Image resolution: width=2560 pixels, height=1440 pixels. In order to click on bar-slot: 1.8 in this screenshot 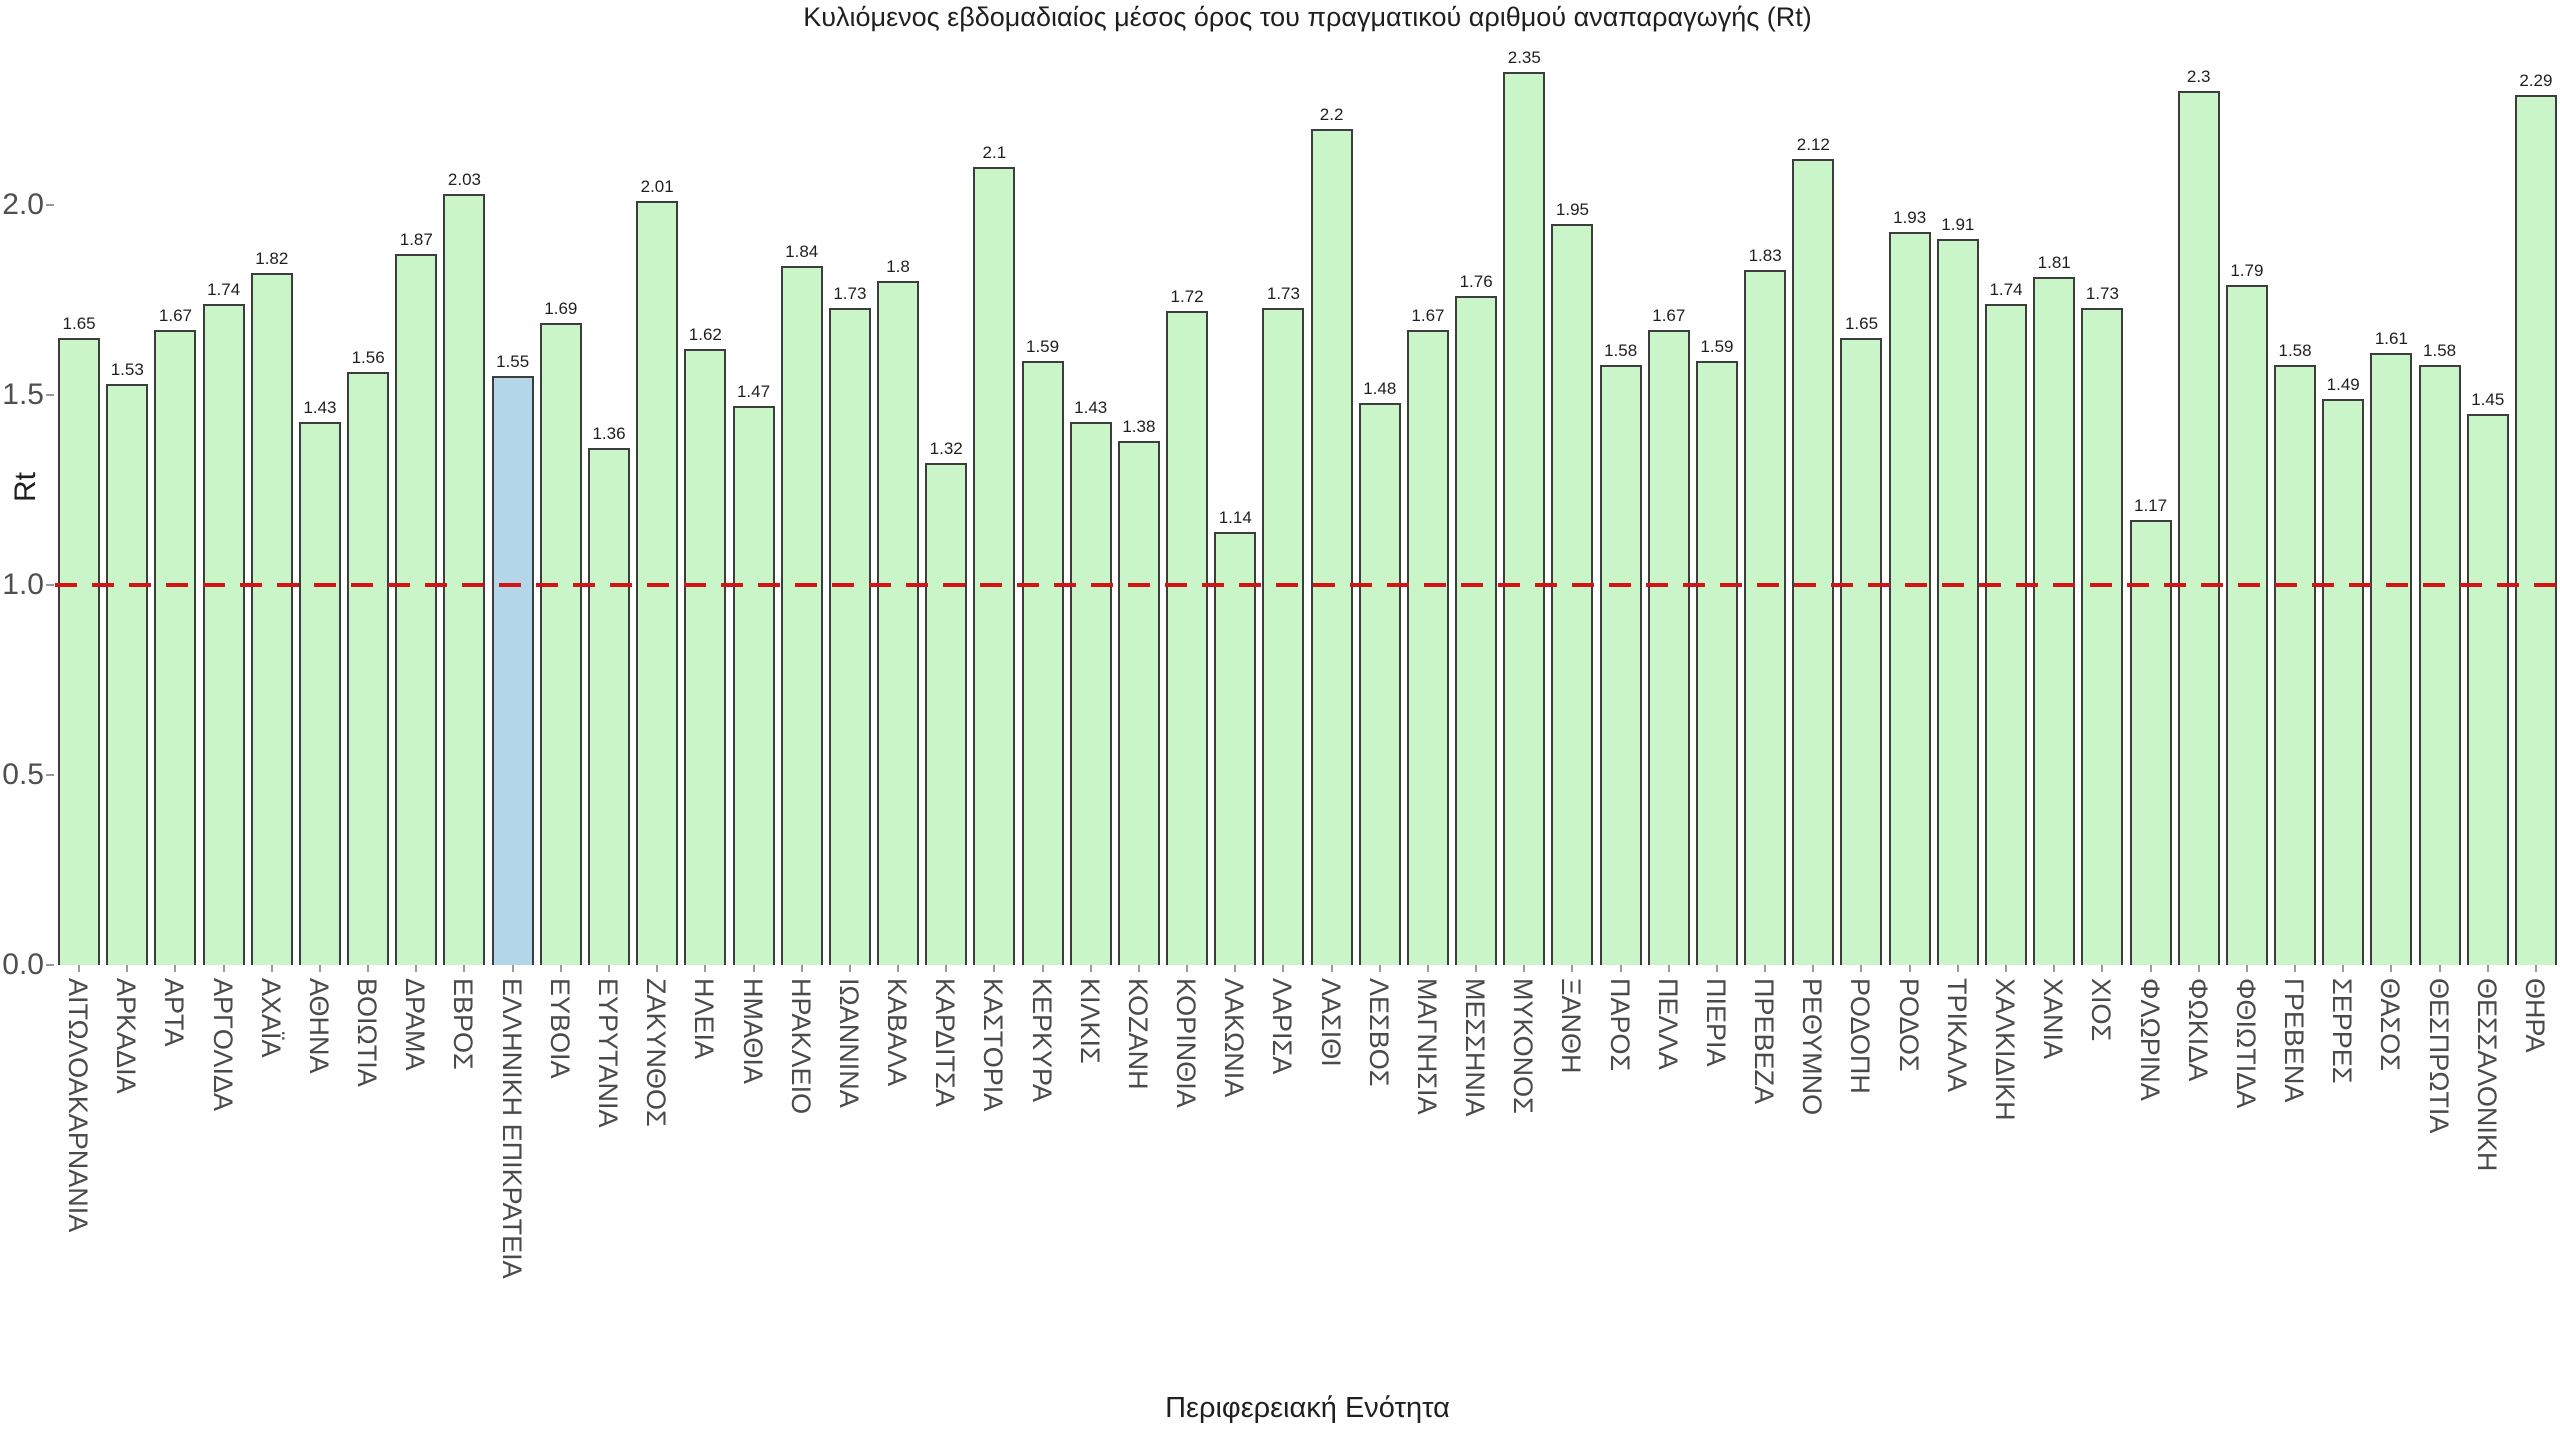, I will do `click(898, 500)`.